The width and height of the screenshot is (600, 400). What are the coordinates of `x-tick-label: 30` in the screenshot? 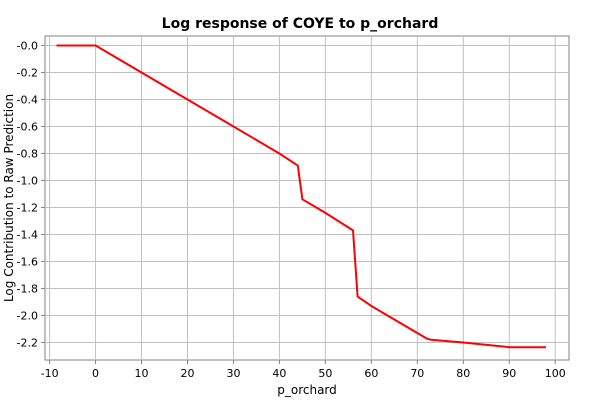 It's located at (233, 373).